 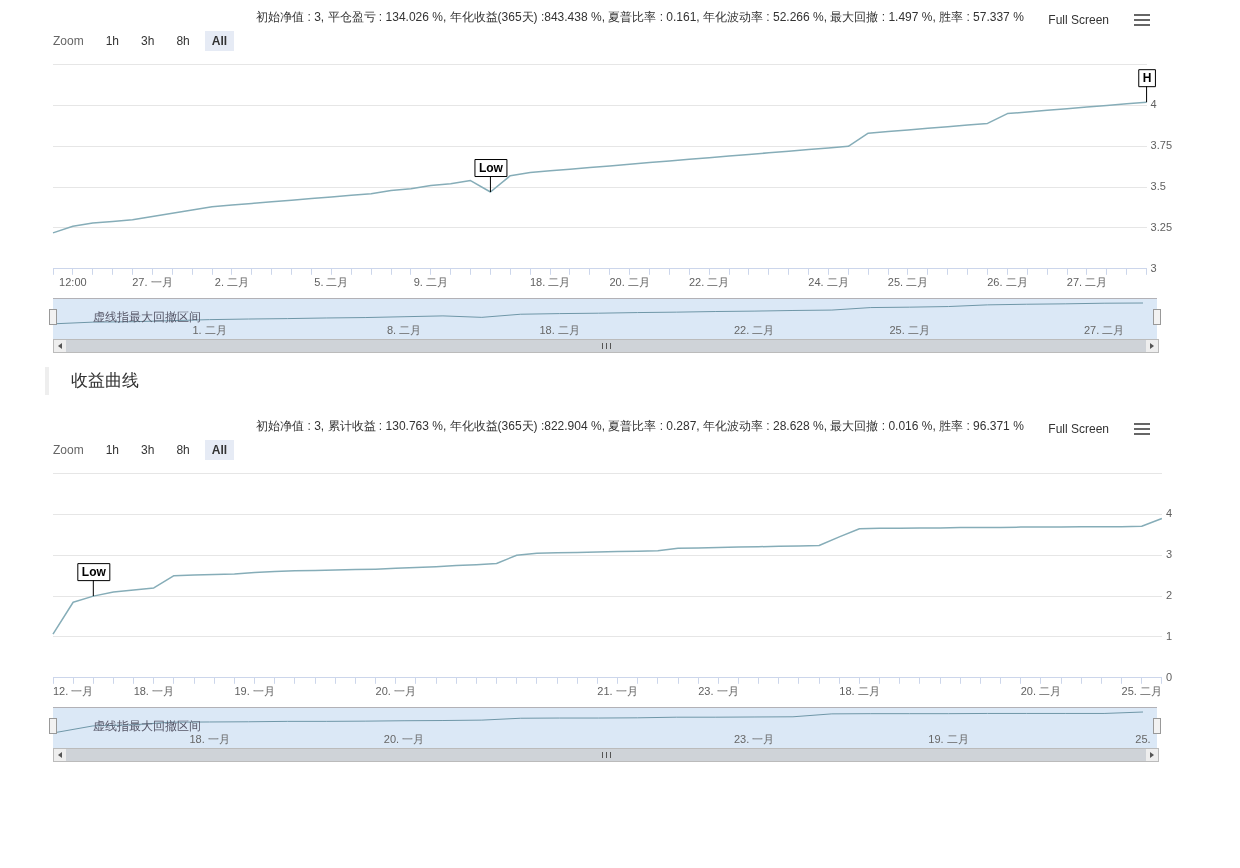 What do you see at coordinates (73, 282) in the screenshot?
I see `x-tick-label: 12:00` at bounding box center [73, 282].